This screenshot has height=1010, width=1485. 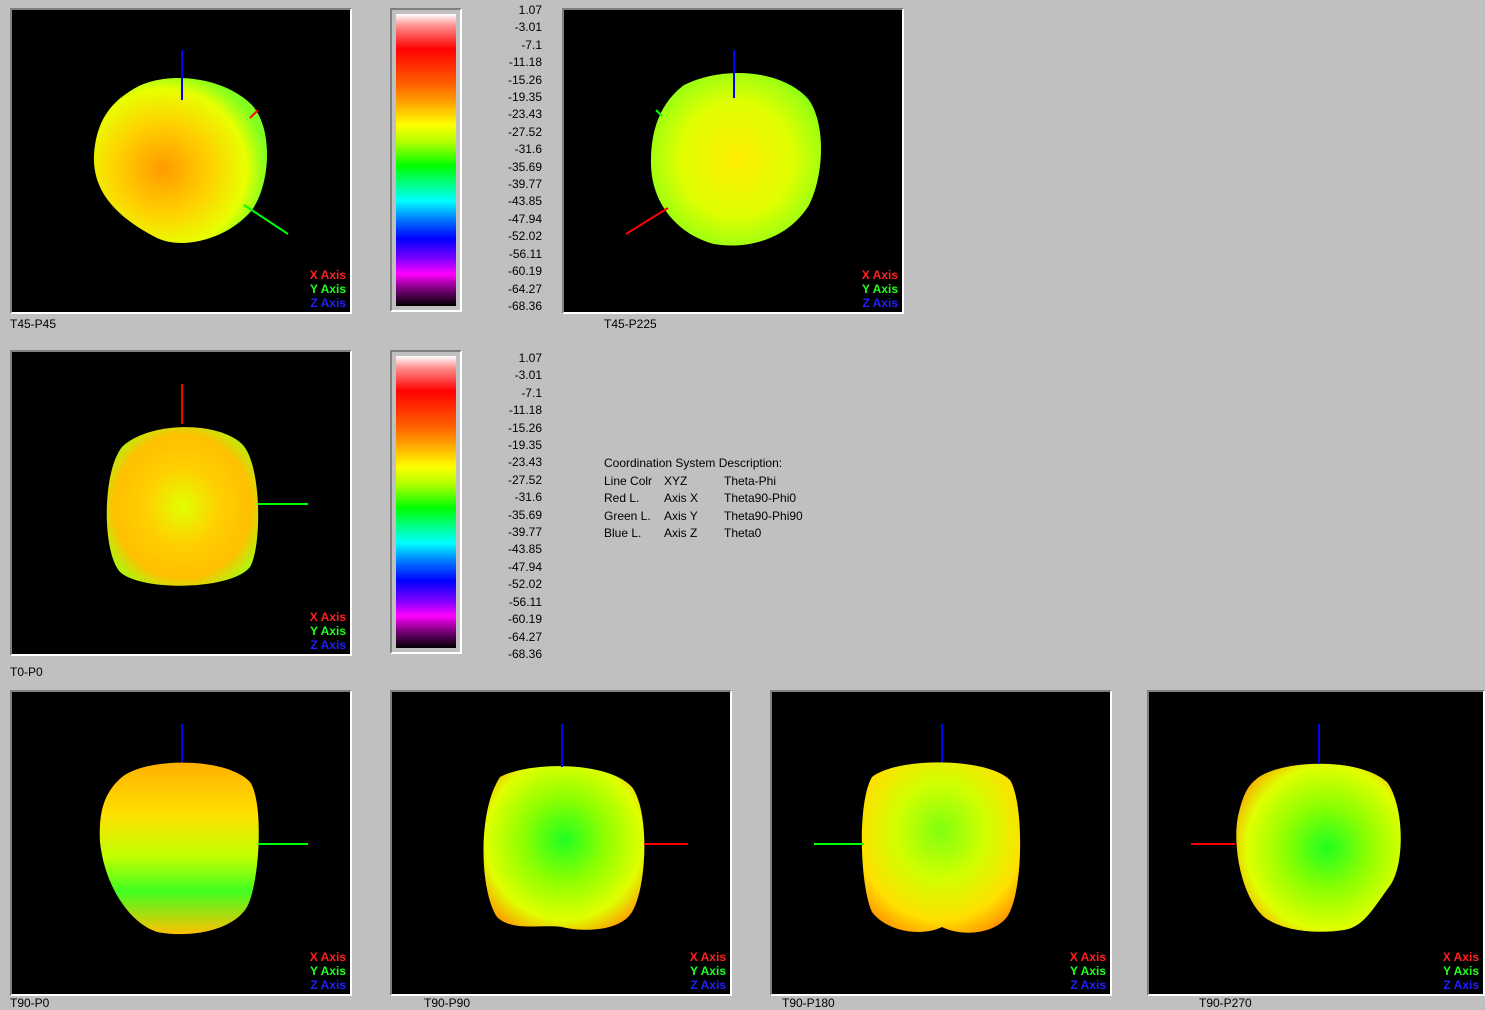 I want to click on viewer-t90-p0: X Axis Y Axis Z Axis, so click(x=181, y=843).